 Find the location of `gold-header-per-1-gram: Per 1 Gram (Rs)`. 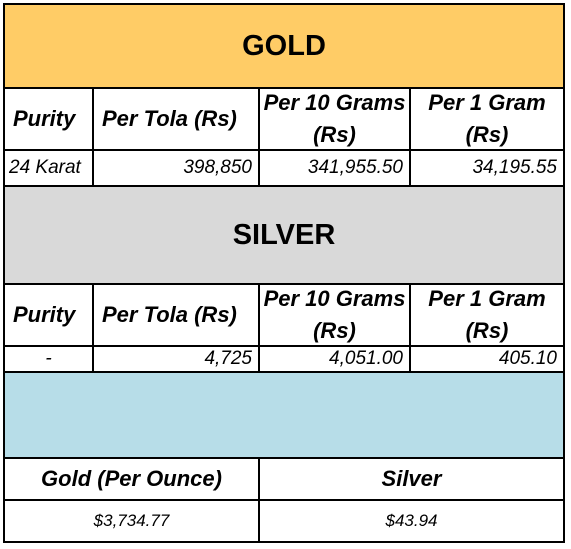

gold-header-per-1-gram: Per 1 Gram (Rs) is located at coordinates (487, 119).